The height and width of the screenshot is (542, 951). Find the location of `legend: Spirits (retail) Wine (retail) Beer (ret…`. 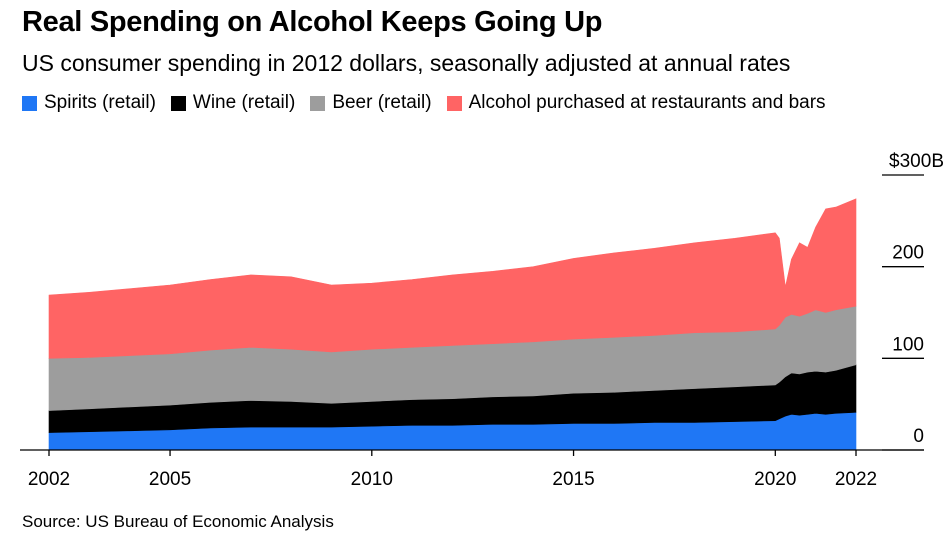

legend: Spirits (retail) Wine (retail) Beer (ret… is located at coordinates (424, 103).